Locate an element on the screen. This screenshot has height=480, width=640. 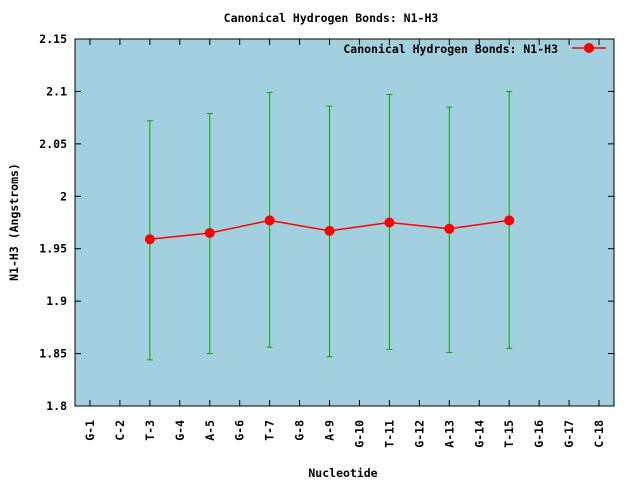
x-tick-label: T-3 is located at coordinates (150, 430).